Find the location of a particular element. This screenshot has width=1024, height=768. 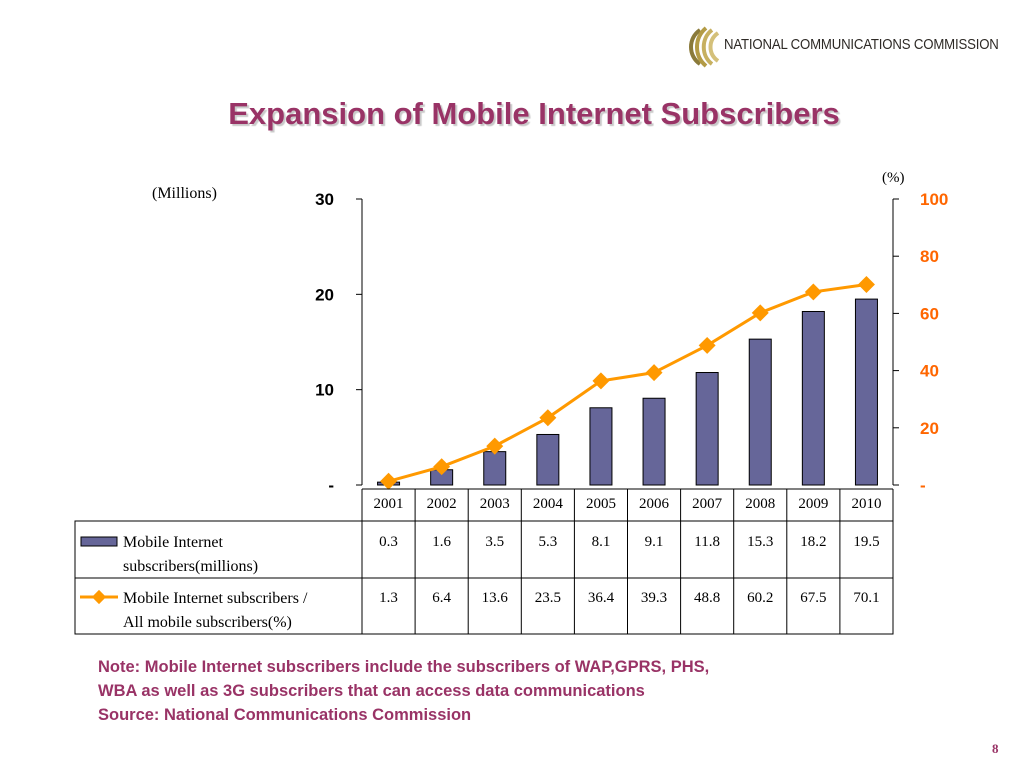

category-label: 2008 is located at coordinates (760, 504).